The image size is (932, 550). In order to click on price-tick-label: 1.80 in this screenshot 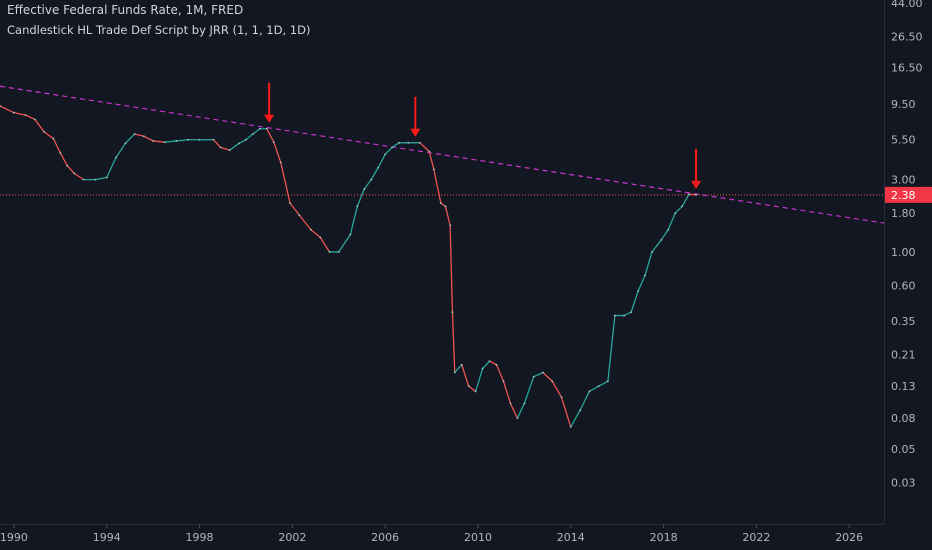, I will do `click(903, 213)`.